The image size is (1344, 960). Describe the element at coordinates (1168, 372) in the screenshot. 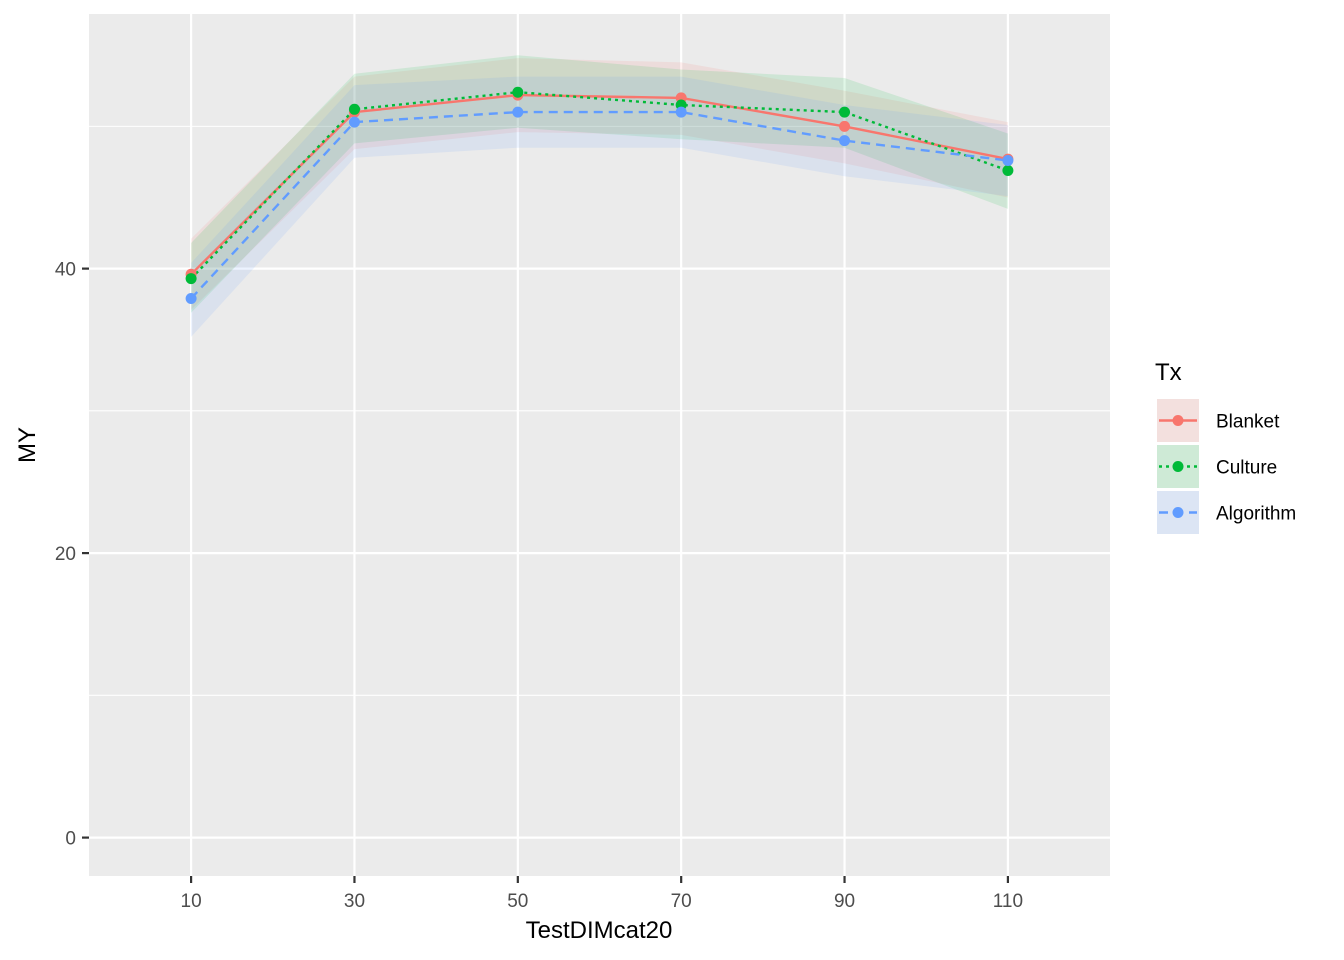

I see `legend-title: Tx` at that location.